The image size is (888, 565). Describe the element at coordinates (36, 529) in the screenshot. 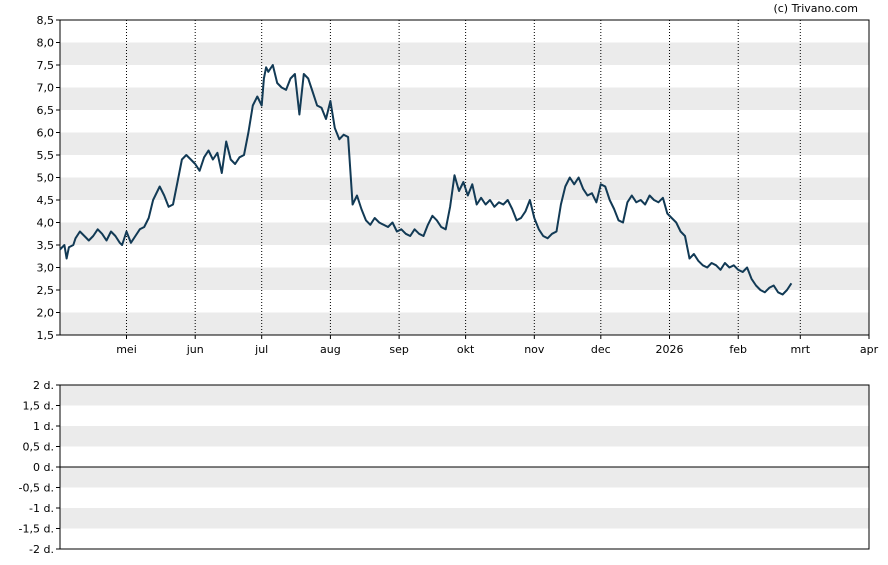

I see `y-tick-label: -1,5 d.` at that location.